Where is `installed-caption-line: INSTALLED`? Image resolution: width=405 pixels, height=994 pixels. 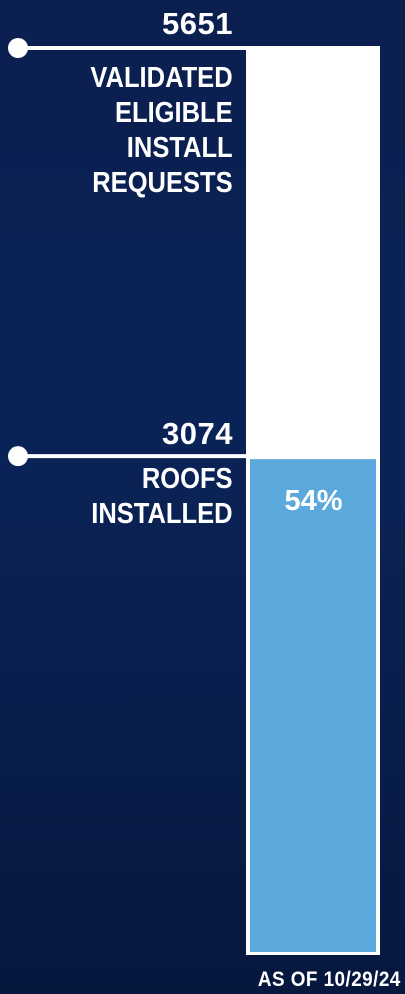
installed-caption-line: INSTALLED is located at coordinates (162, 514).